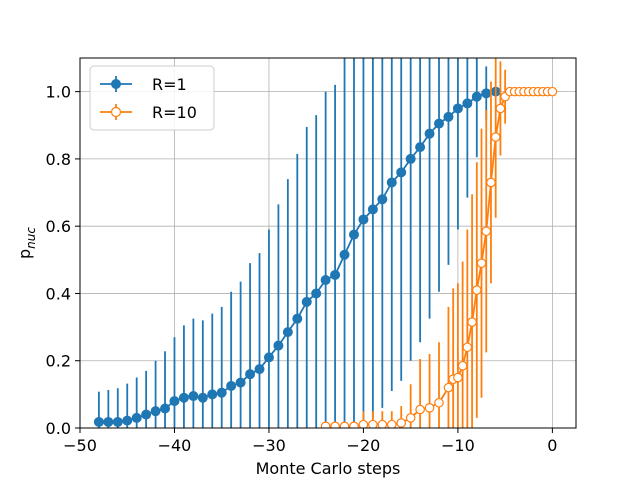  I want to click on x-tick-label: 0, so click(552, 445).